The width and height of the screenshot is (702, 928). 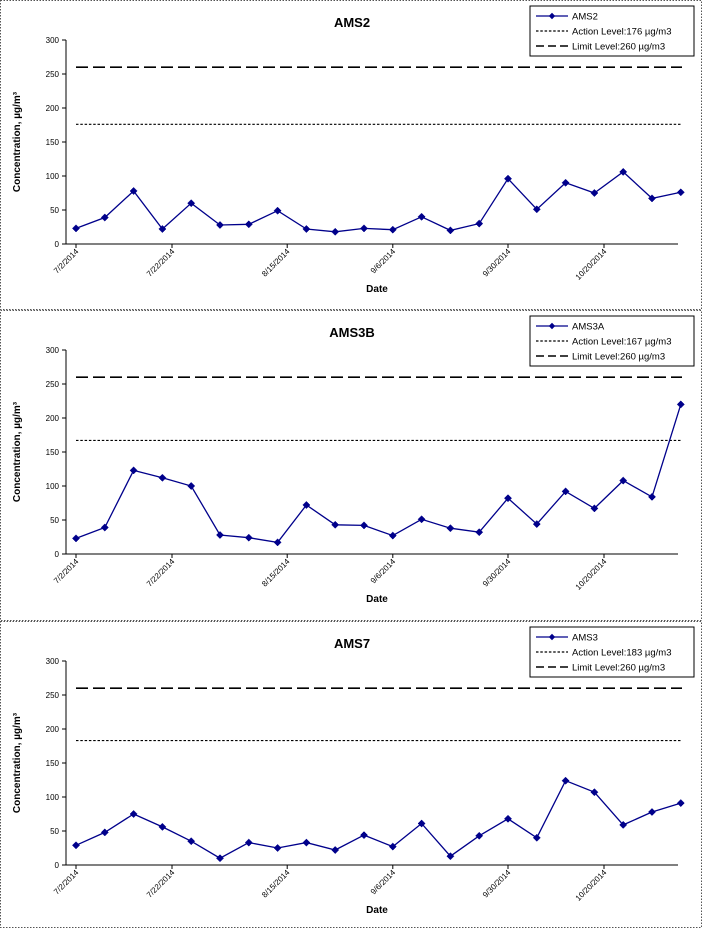 What do you see at coordinates (352, 332) in the screenshot?
I see `chart-title: AMS3B` at bounding box center [352, 332].